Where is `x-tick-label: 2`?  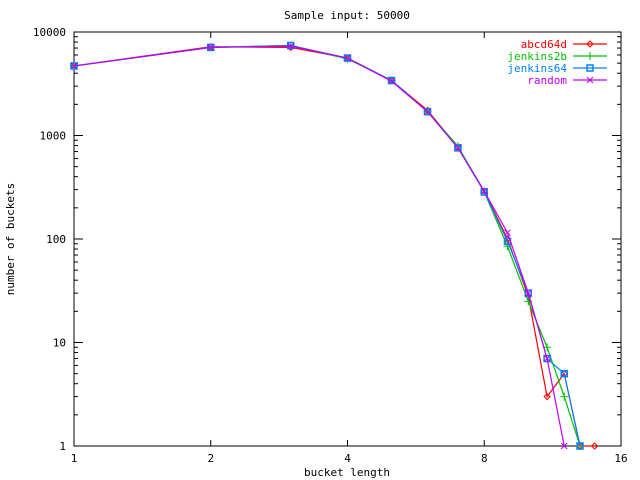
x-tick-label: 2 is located at coordinates (210, 458).